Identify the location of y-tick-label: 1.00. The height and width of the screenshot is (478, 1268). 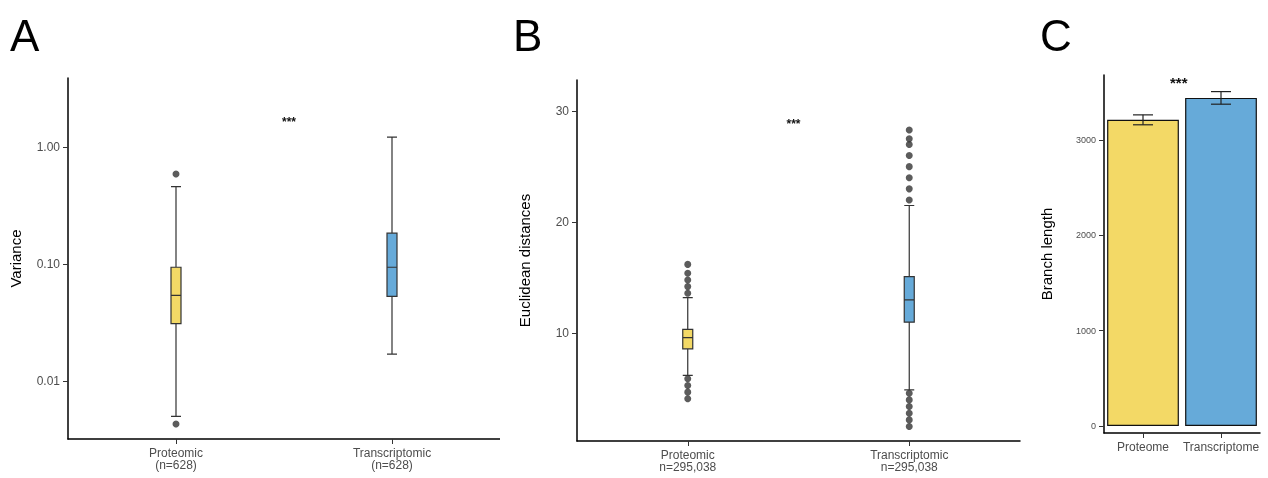
(48, 147).